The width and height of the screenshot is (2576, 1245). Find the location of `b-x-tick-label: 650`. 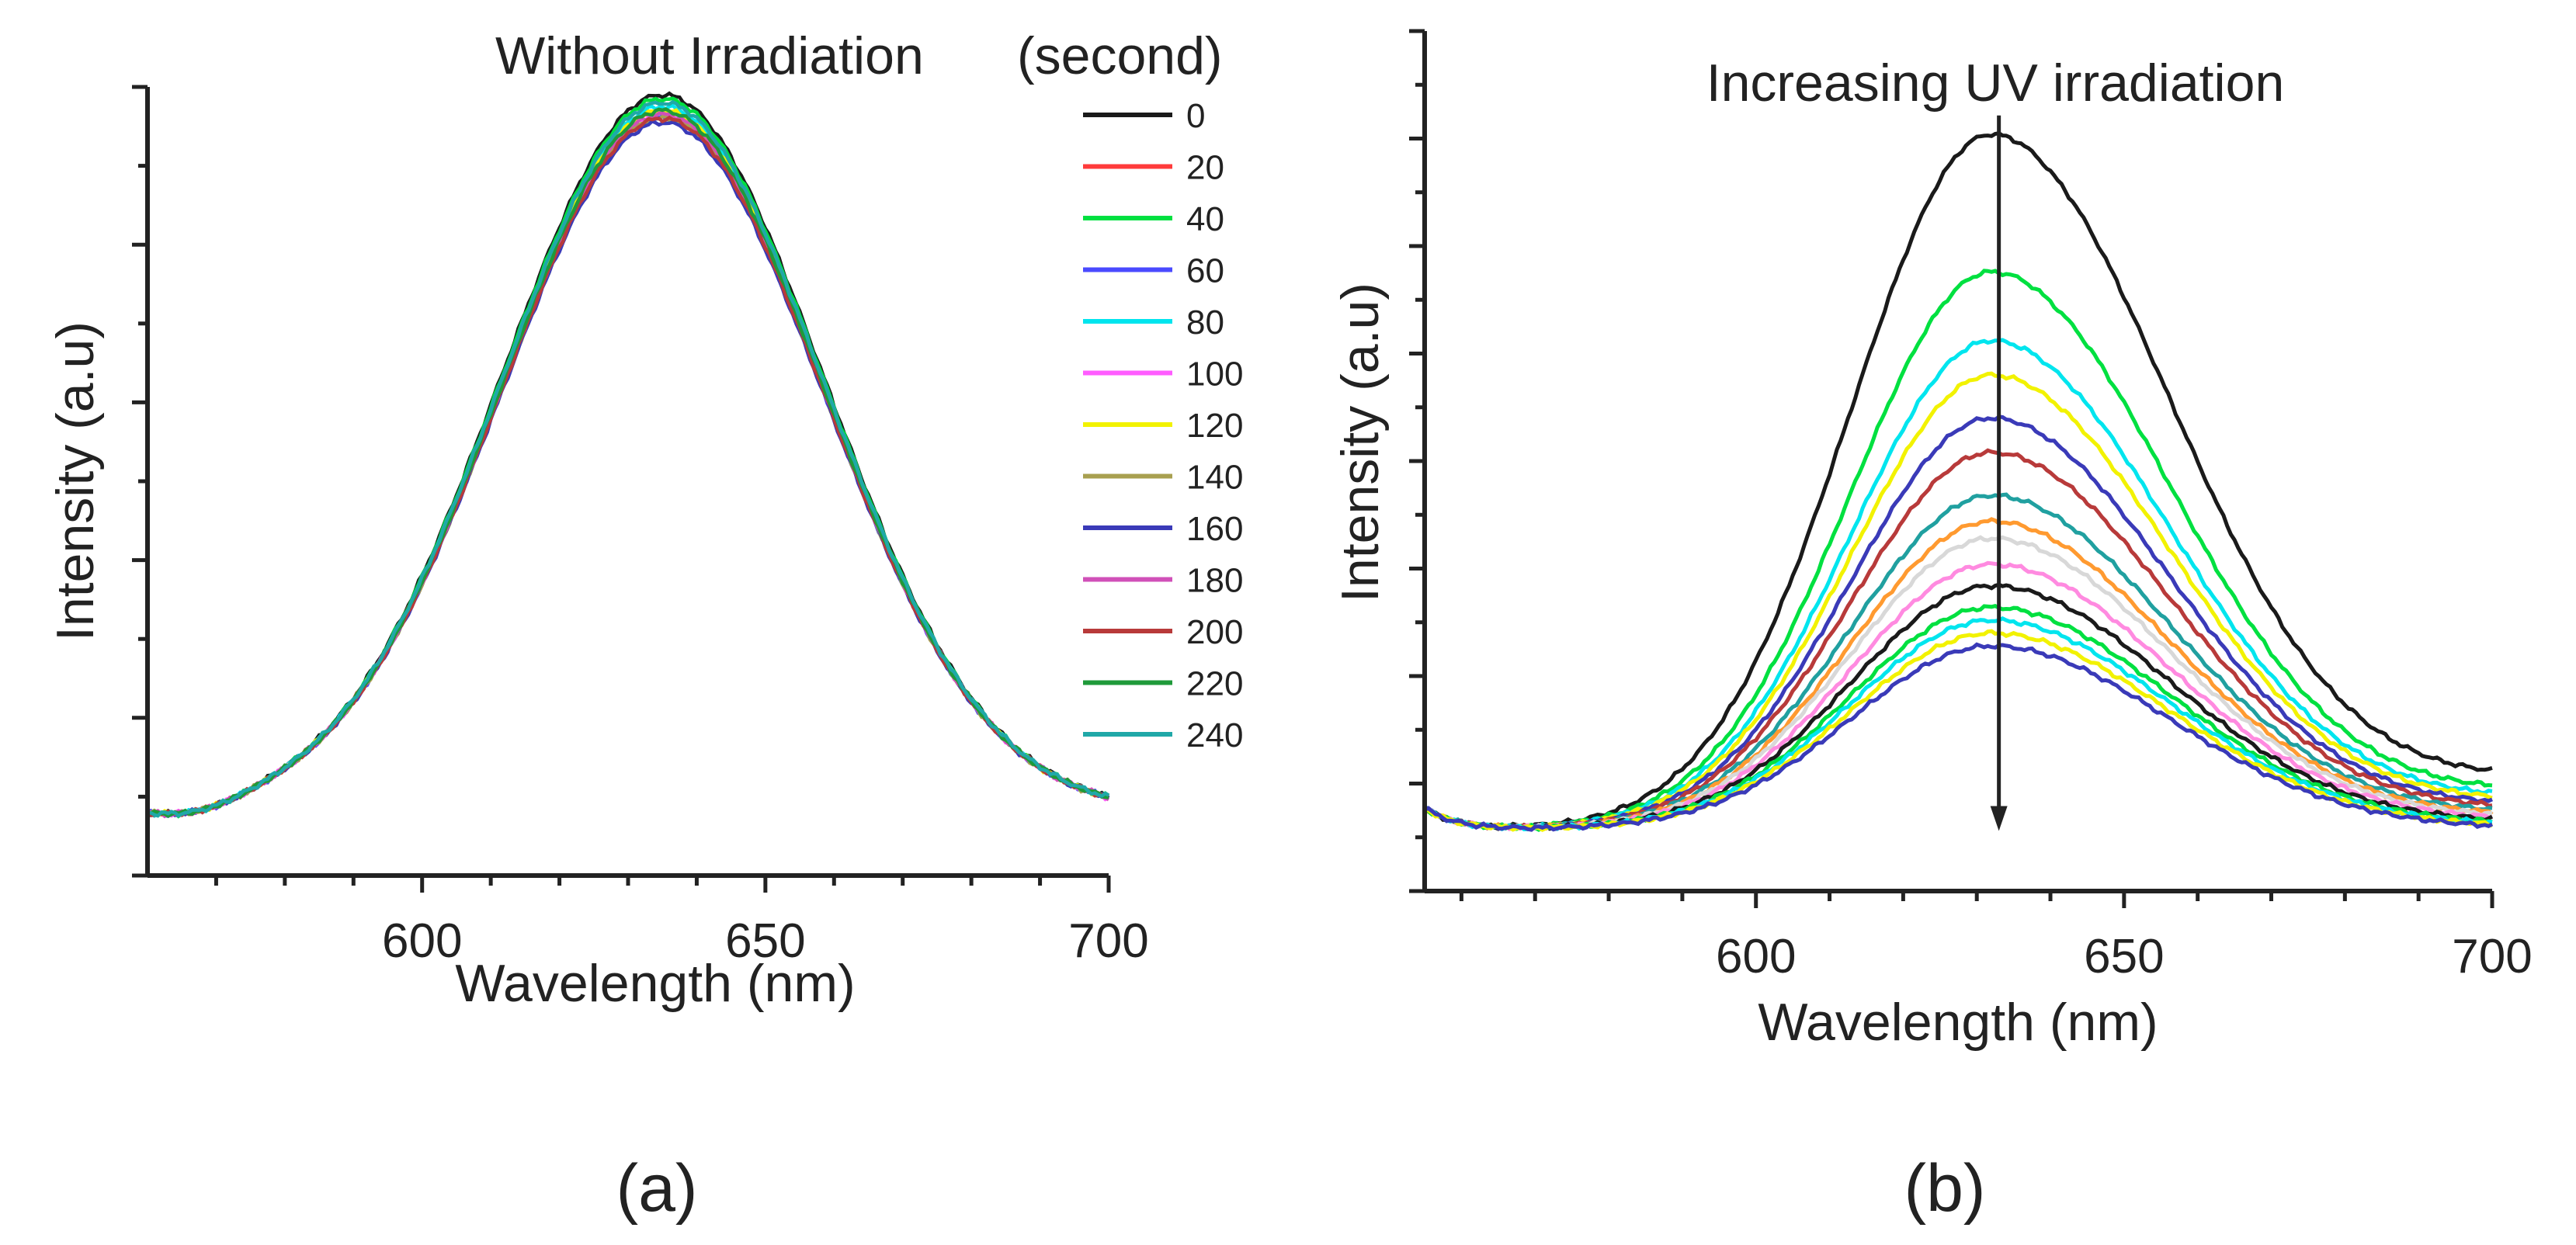

b-x-tick-label: 650 is located at coordinates (2124, 956).